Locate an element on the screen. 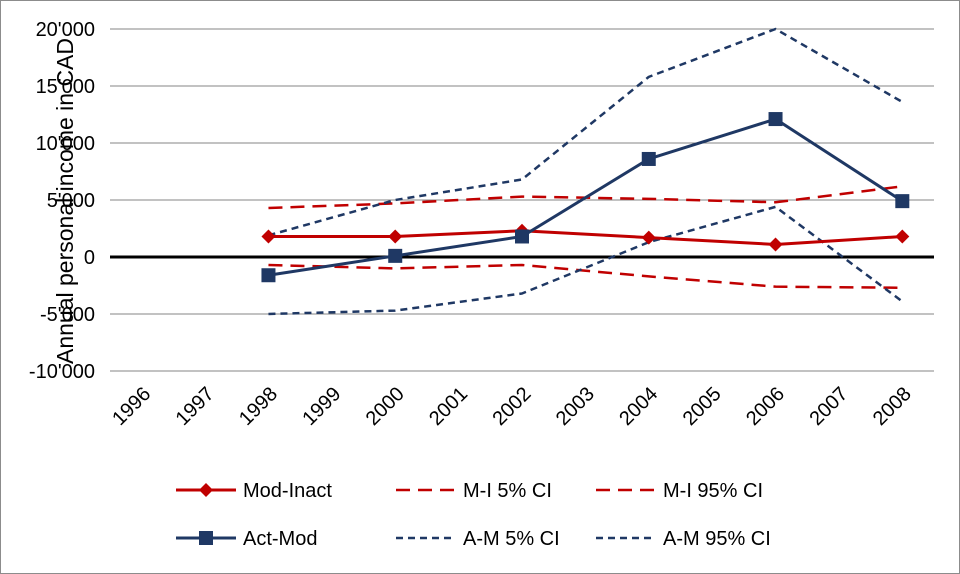 This screenshot has height=574, width=960. y-tick-labels: -10'000 -5'000 0 5'000 10'000 15'000 20'000 is located at coordinates (62, 201).